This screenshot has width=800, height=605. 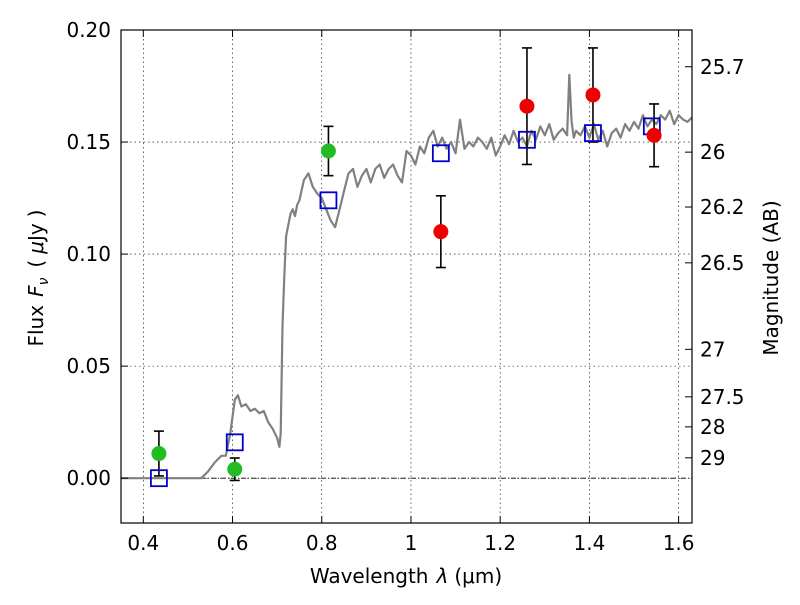 I want to click on x-tick-label: 0.6, so click(x=233, y=543).